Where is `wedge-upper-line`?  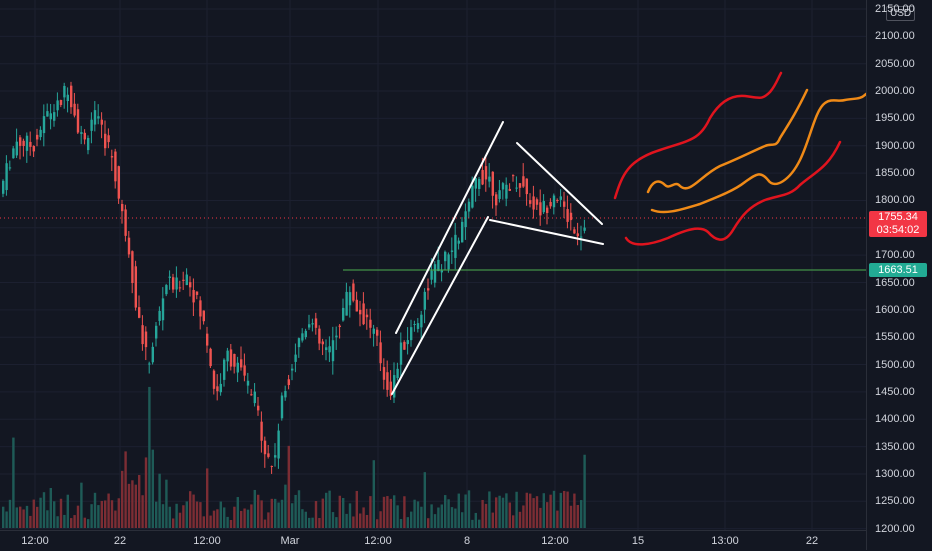 wedge-upper-line is located at coordinates (559, 183).